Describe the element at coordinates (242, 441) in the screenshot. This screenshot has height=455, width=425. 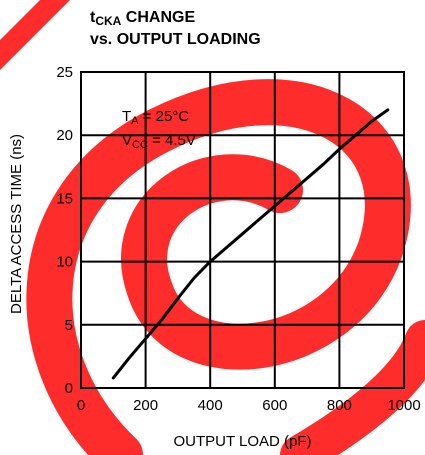
I see `x-axis-label: OUTPUT LOAD (pF)` at that location.